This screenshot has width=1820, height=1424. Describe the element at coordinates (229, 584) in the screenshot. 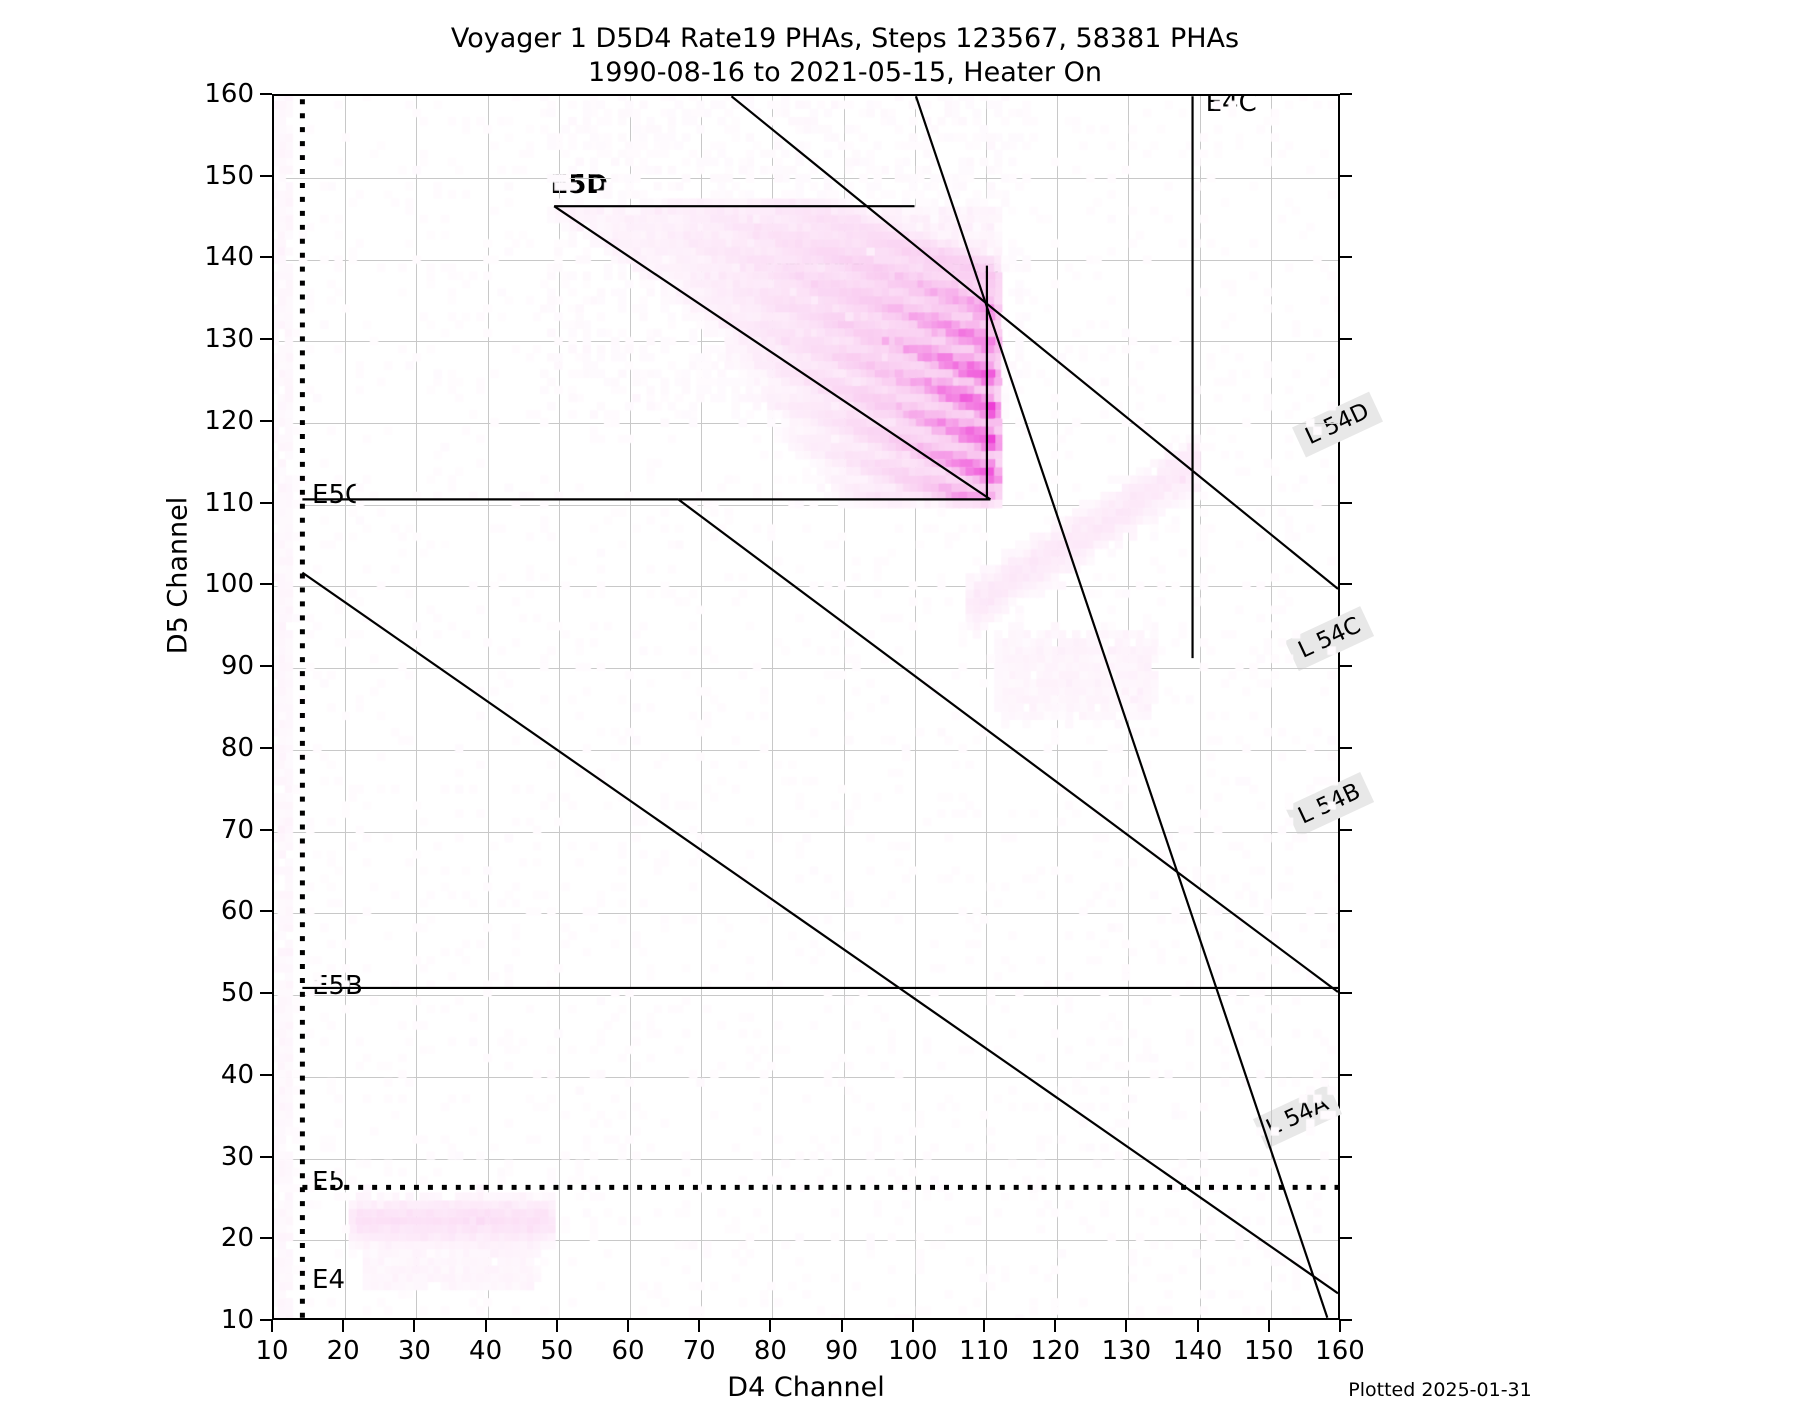

I see `y-tick-label: 100` at that location.